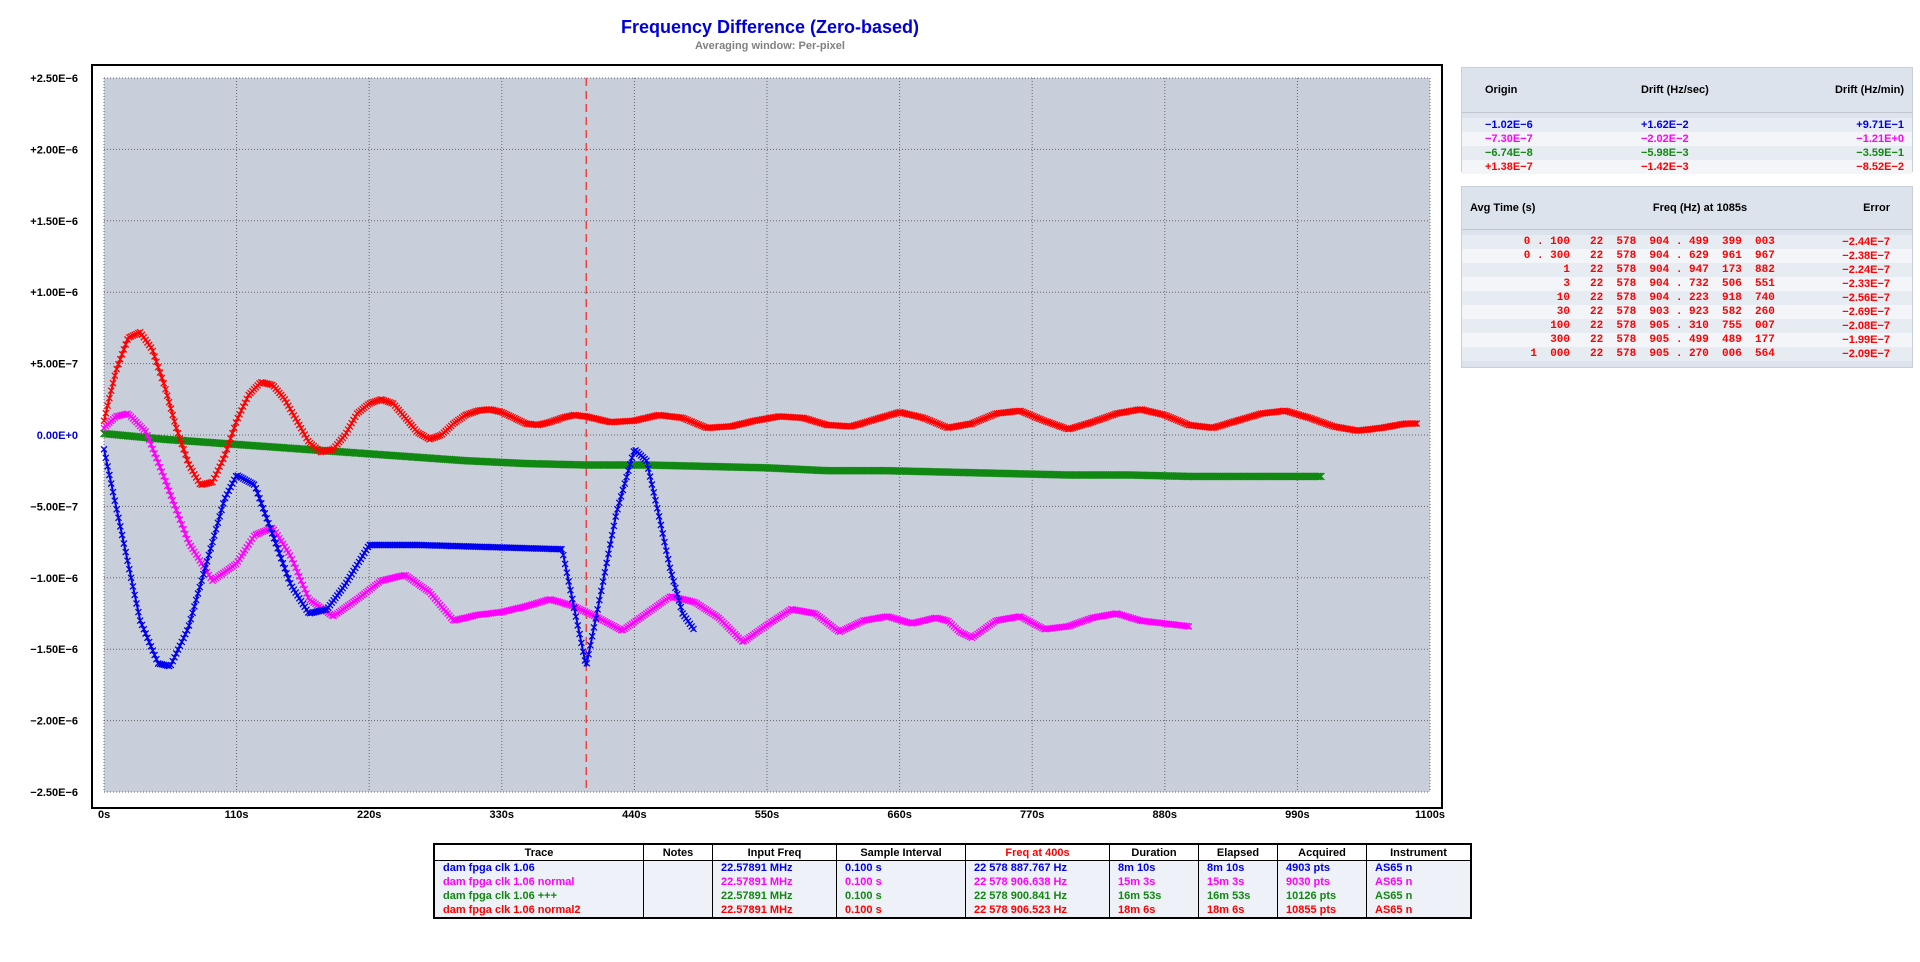 Image resolution: width=1920 pixels, height=962 pixels. I want to click on th-elapsed: Elapsed, so click(1238, 852).